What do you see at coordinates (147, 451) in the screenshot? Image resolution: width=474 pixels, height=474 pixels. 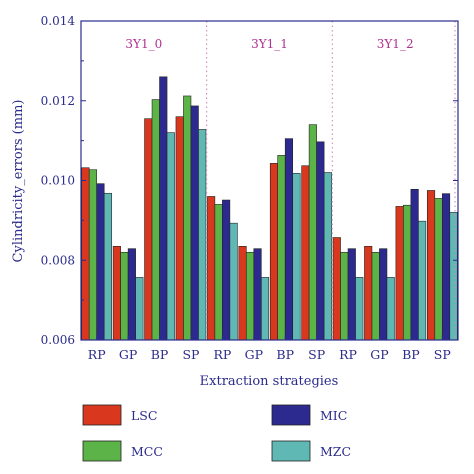 I see `legend-label-mcc: MCC` at bounding box center [147, 451].